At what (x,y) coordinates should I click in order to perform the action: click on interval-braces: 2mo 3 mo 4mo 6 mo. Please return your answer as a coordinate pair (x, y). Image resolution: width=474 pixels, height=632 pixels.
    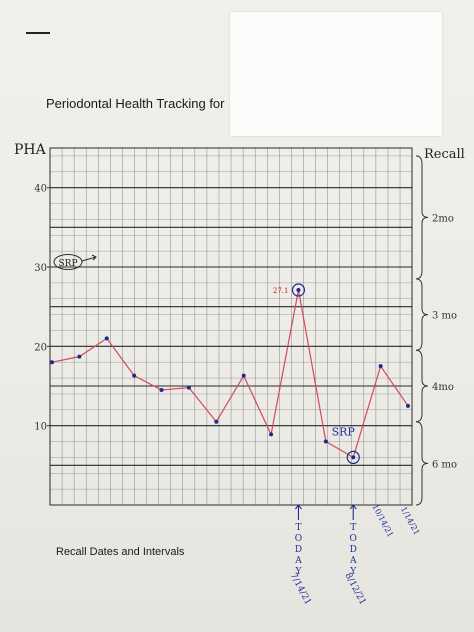
    Looking at the image, I should click on (436, 330).